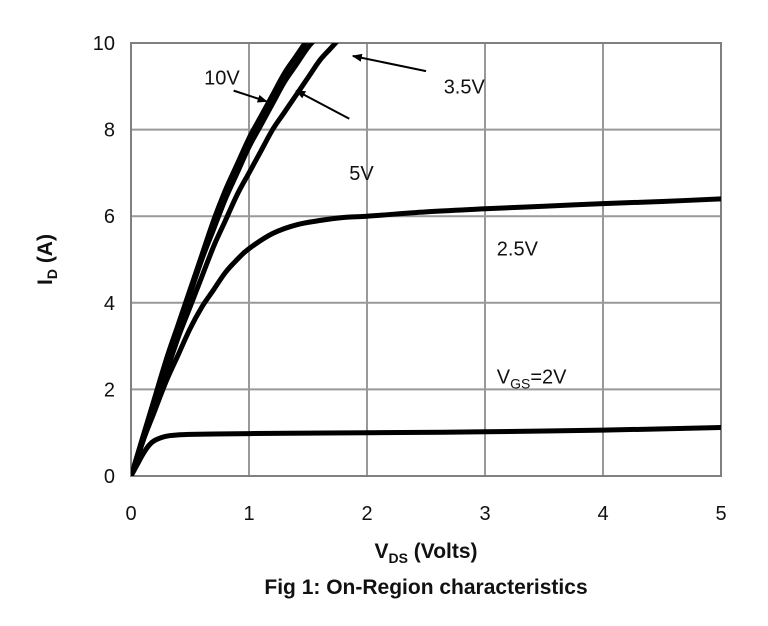 The height and width of the screenshot is (626, 768). Describe the element at coordinates (222, 79) in the screenshot. I see `curve-label: 10V` at that location.